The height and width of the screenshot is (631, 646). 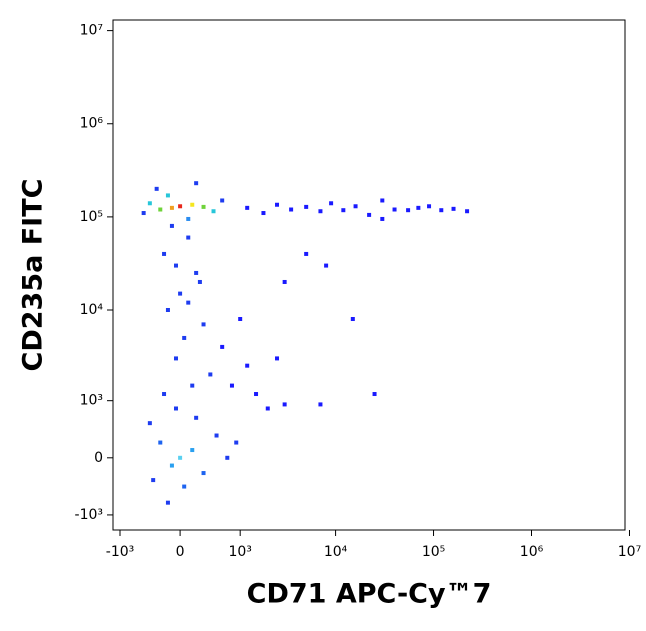 What do you see at coordinates (89, 515) in the screenshot?
I see `y-tick-label: -10³` at bounding box center [89, 515].